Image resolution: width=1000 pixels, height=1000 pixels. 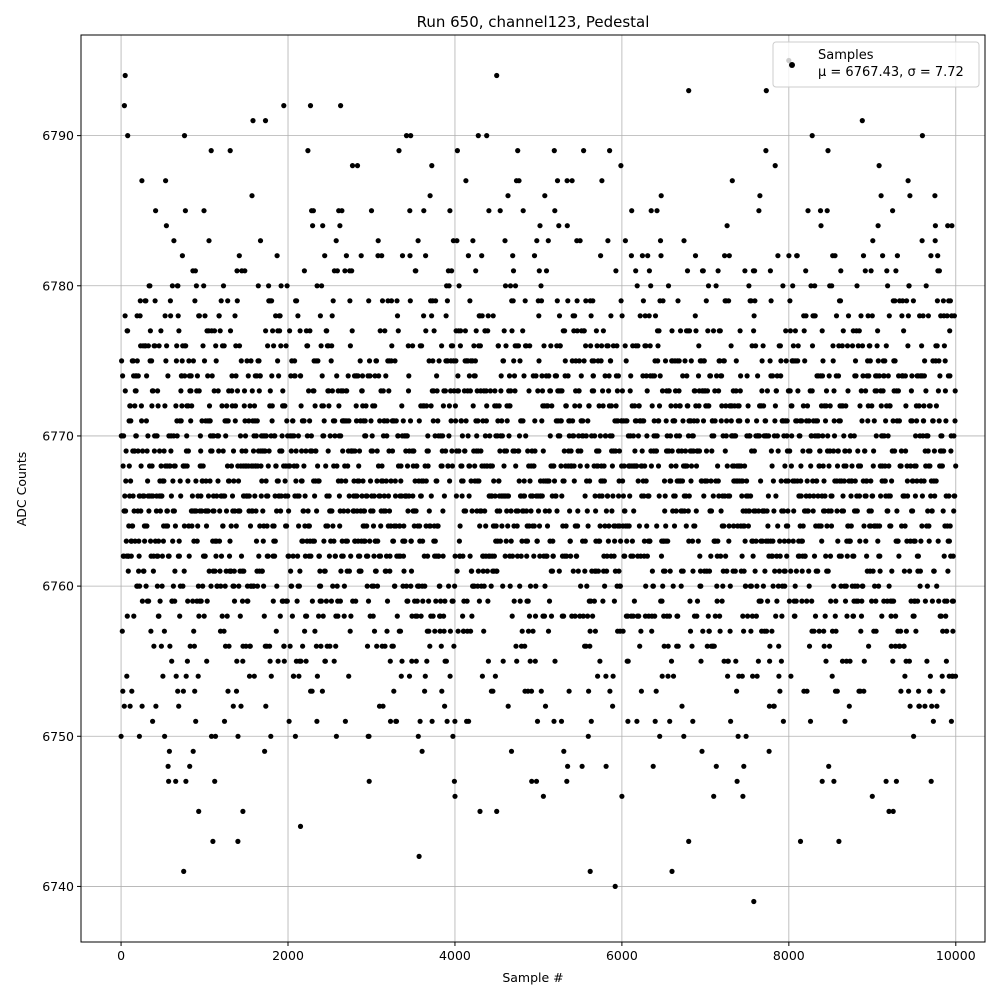 What do you see at coordinates (789, 955) in the screenshot?
I see `x-tick-label: 8000` at bounding box center [789, 955].